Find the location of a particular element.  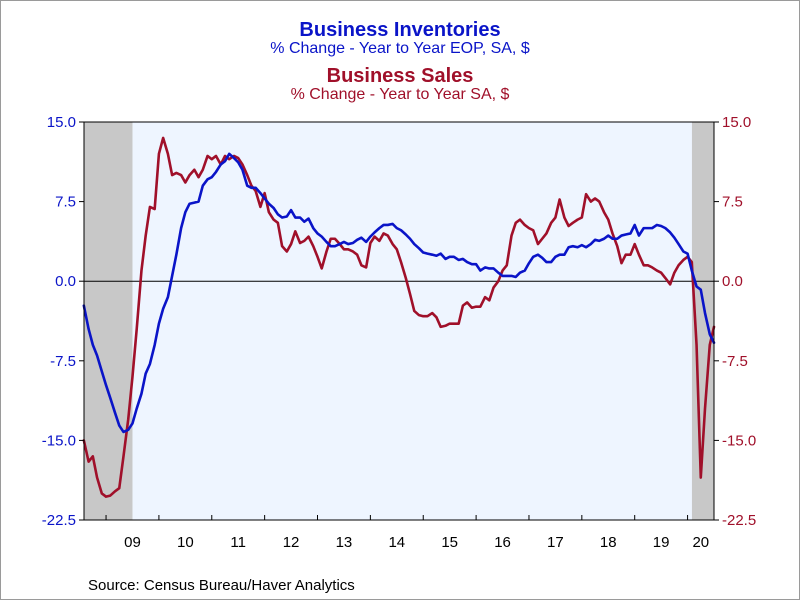

chart-subtitle-sales: % Change - Year to Year SA, $ is located at coordinates (400, 94).